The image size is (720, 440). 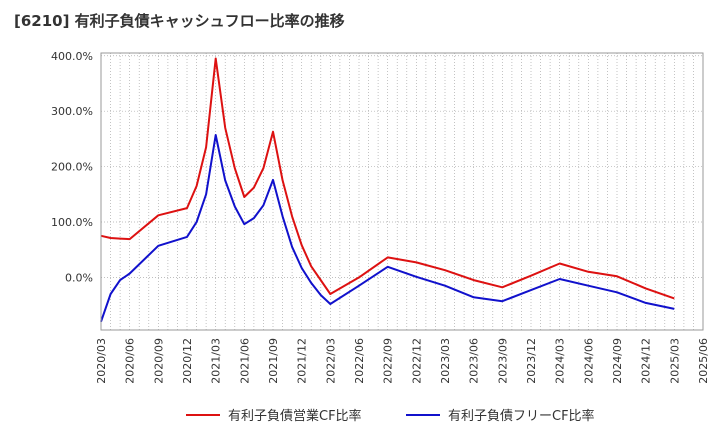 What do you see at coordinates (295, 416) in the screenshot?
I see `legend-label-1: 有利子負債営業CF比率` at bounding box center [295, 416].